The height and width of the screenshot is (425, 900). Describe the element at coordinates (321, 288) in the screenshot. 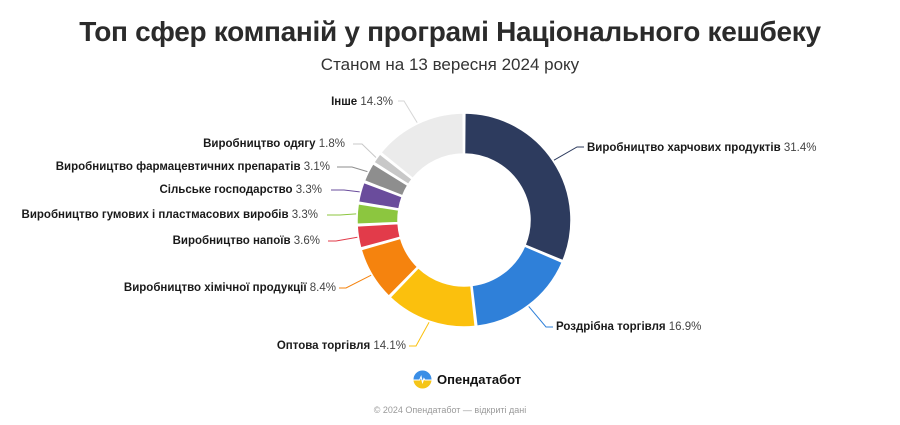

I see `slice-label-value: 8.4%` at that location.